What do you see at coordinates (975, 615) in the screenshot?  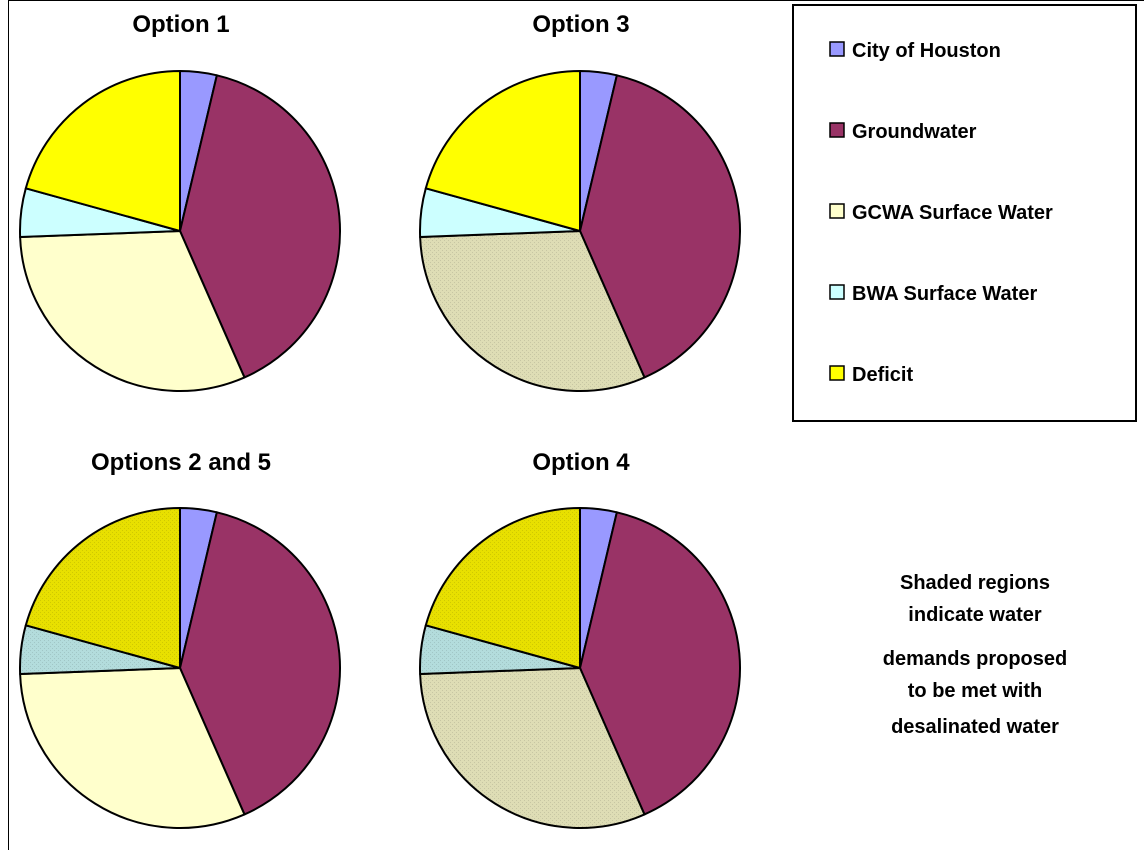 I see `note-line-2: indicate water` at bounding box center [975, 615].